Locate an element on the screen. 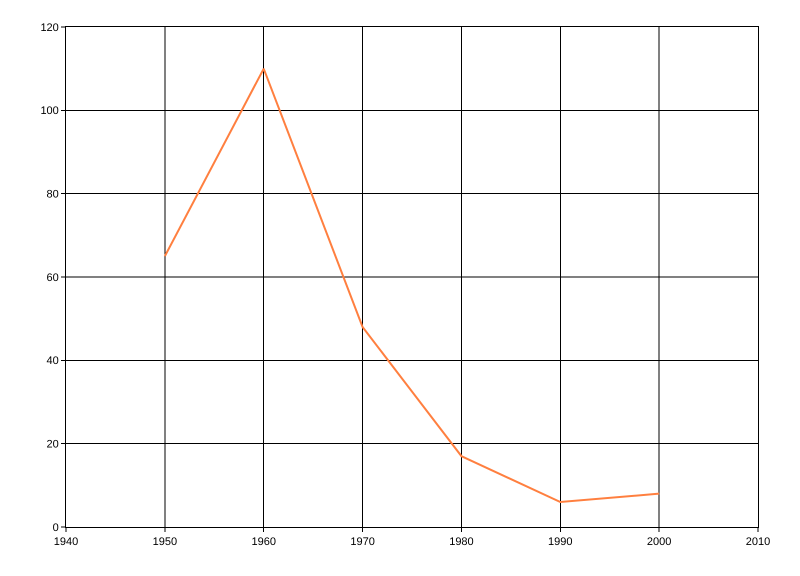 The width and height of the screenshot is (800, 576). x-tick-label: 2010 is located at coordinates (758, 542).